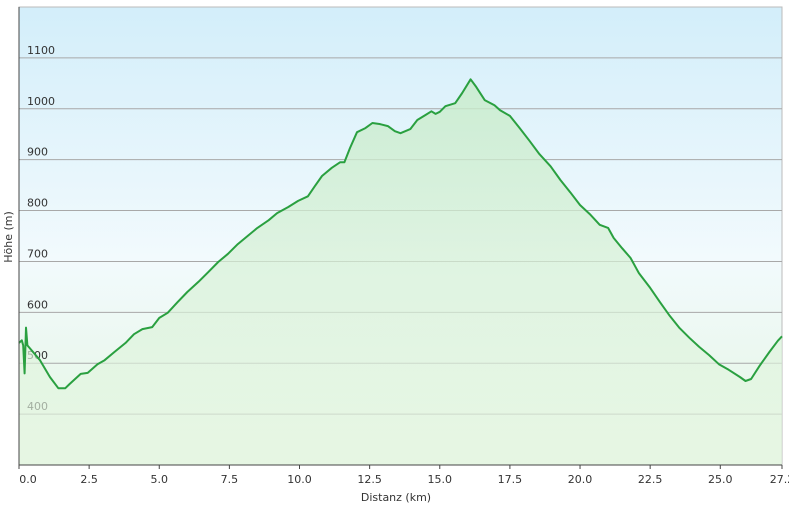  Describe the element at coordinates (89, 479) in the screenshot. I see `x-tick-label: 2.5` at that location.